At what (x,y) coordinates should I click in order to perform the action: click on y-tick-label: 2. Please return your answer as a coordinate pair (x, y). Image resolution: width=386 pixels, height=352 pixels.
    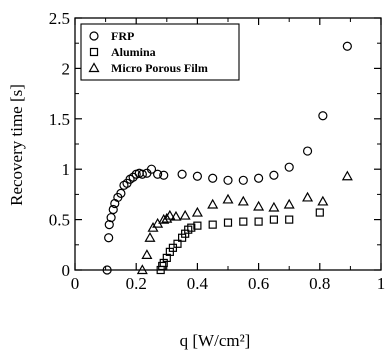
    Looking at the image, I should click on (66, 68).